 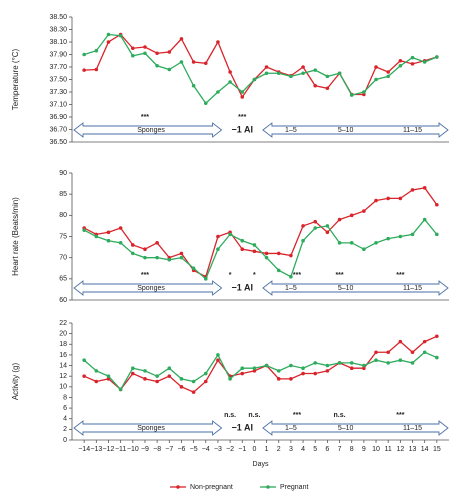 I want to click on x-tick-label: −8, so click(x=157, y=449).